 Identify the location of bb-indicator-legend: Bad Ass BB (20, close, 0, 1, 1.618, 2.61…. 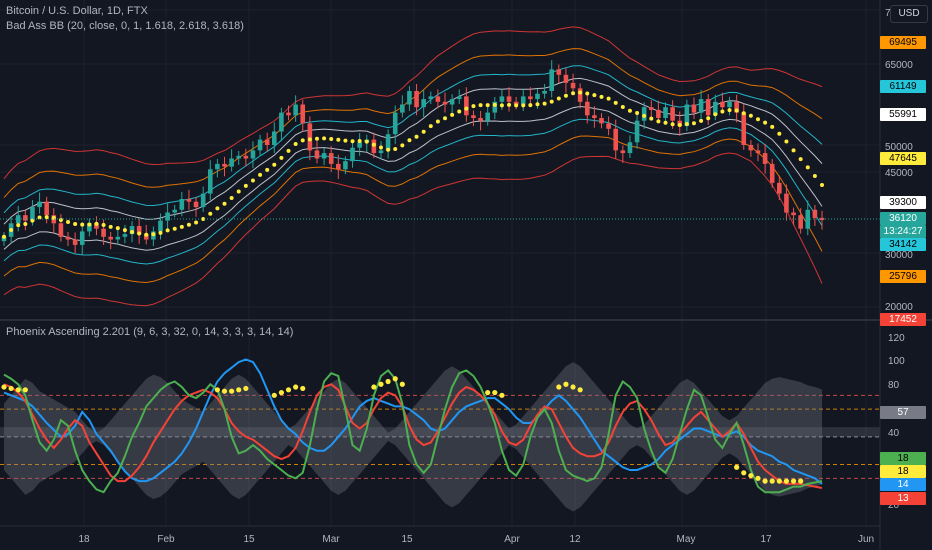
(125, 26).